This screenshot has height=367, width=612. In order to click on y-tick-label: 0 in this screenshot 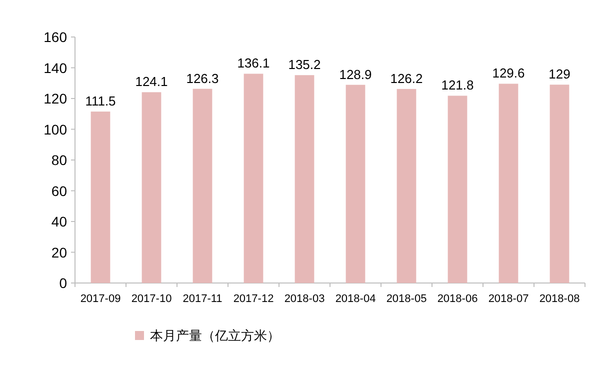, I will do `click(63, 283)`.